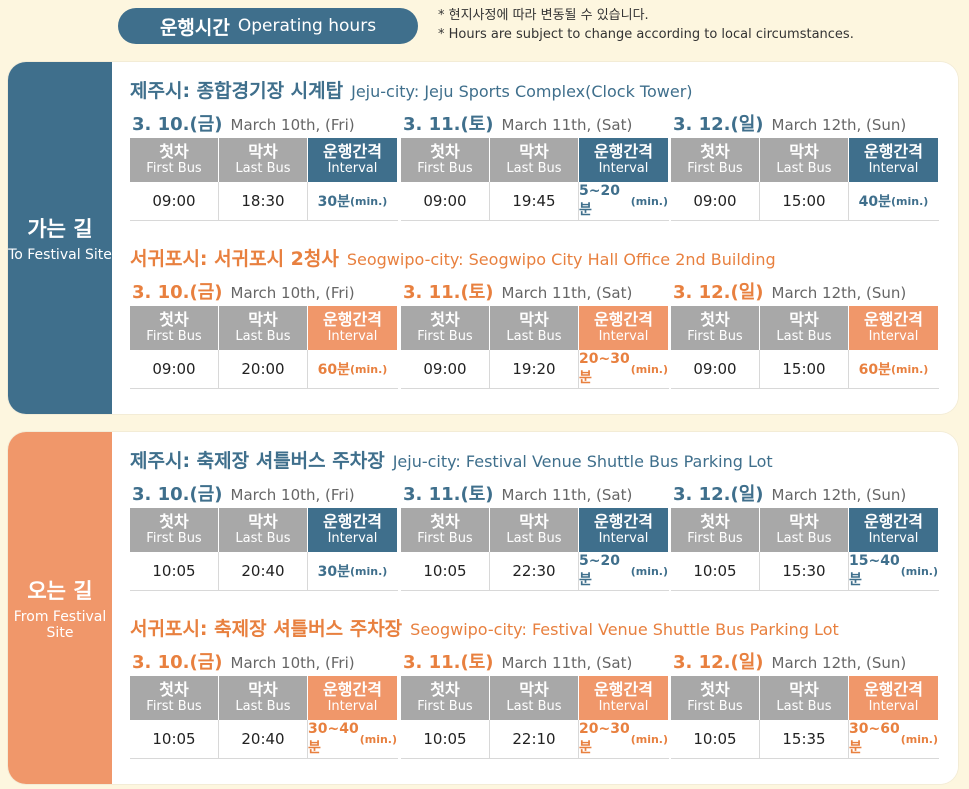 The image size is (969, 789). I want to click on table-row: 09:00 20:00 60분 (min.), so click(264, 369).